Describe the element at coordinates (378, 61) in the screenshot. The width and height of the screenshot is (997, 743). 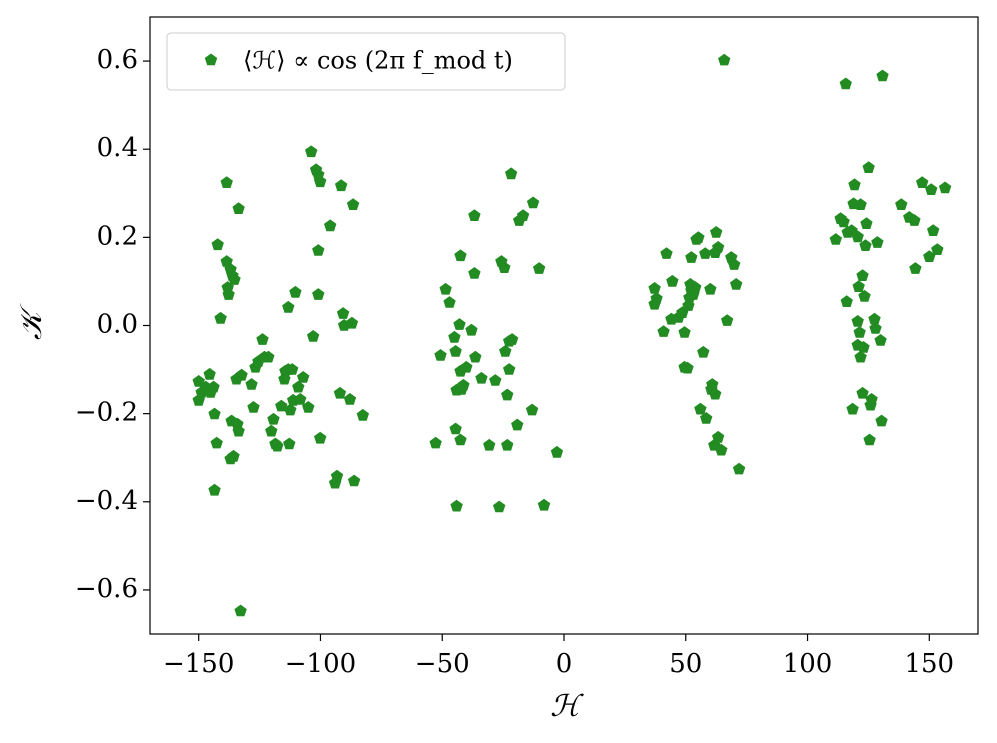
I see `legend-label: ⟨ℋ⟩ ∝ cos (2π f_mod t)` at that location.